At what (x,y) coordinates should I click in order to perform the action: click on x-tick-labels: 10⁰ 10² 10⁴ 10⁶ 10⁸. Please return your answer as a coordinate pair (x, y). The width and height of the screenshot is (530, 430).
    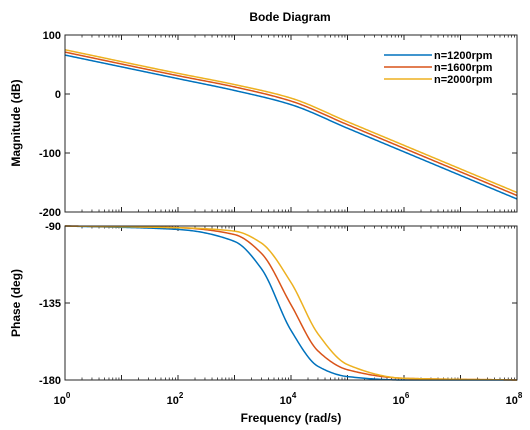
    Looking at the image, I should click on (288, 399).